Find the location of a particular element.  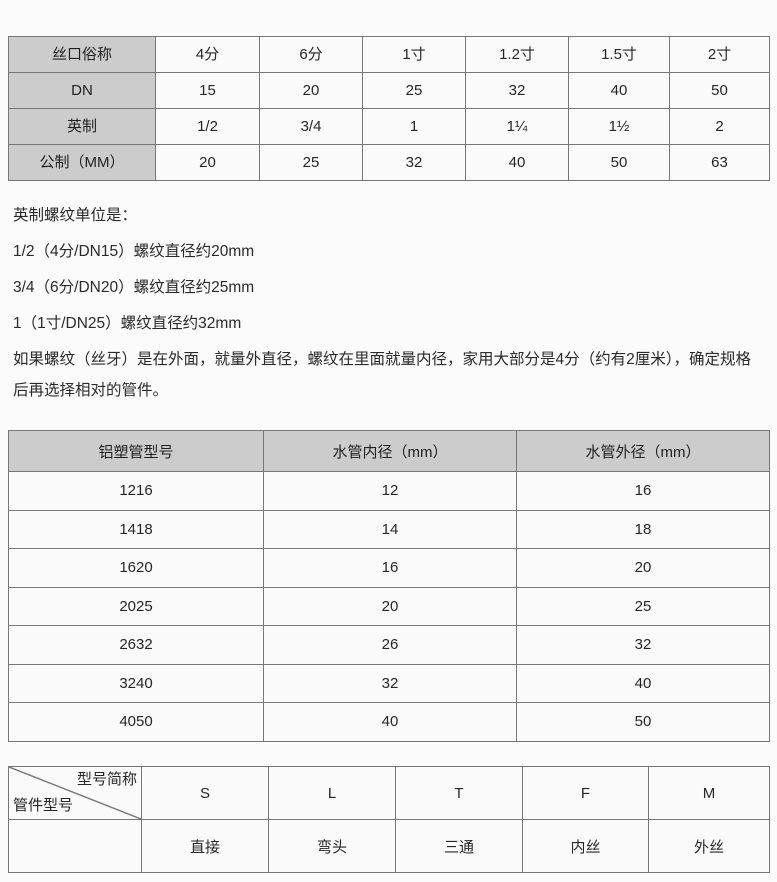

cell: 4050 is located at coordinates (136, 722).